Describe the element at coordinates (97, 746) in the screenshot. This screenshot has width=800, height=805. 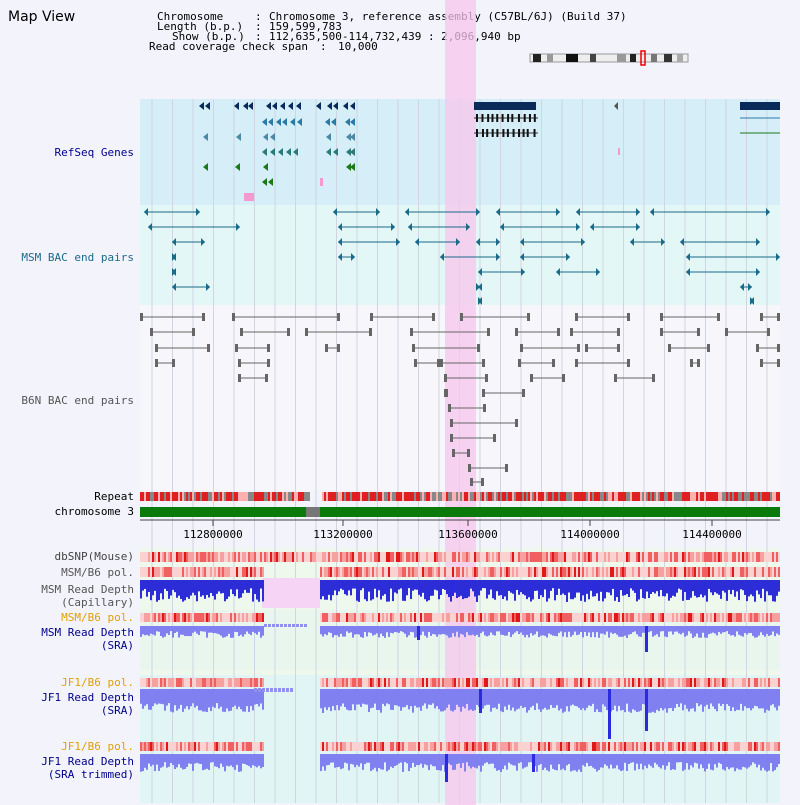
I see `track-label-jf1-b6-pol-2: JF1/B6 pol.` at that location.